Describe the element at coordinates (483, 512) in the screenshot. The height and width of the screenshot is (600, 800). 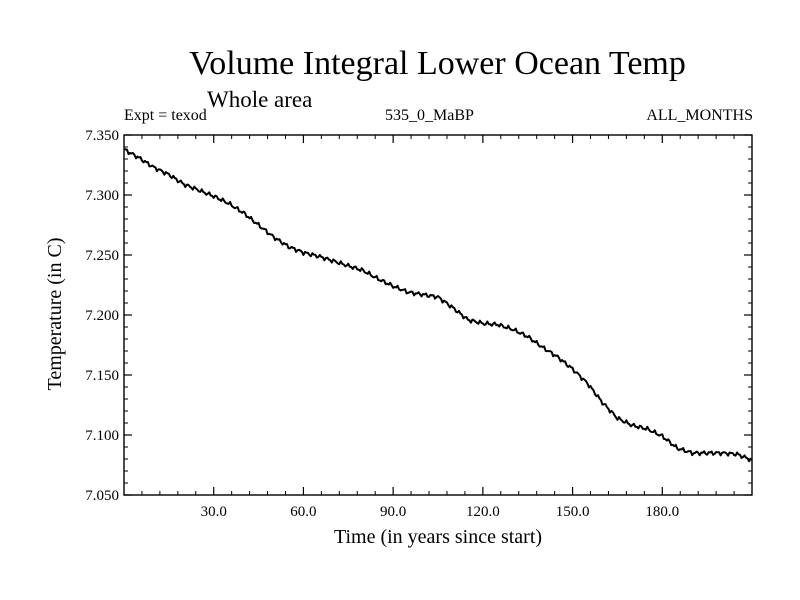
I see `x-tick-label: 120.0` at that location.